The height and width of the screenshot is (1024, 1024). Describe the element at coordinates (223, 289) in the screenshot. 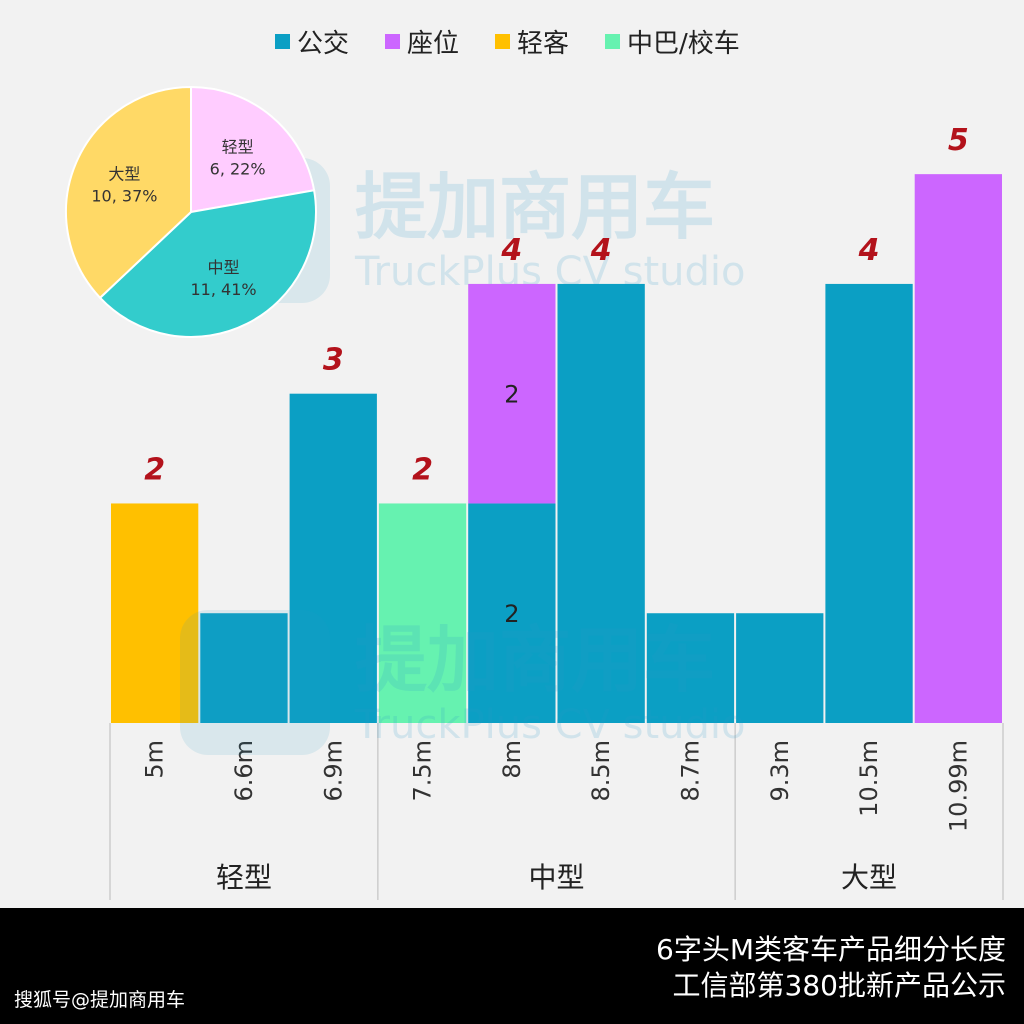

I see `pie-value-中型: 11, 41%` at that location.